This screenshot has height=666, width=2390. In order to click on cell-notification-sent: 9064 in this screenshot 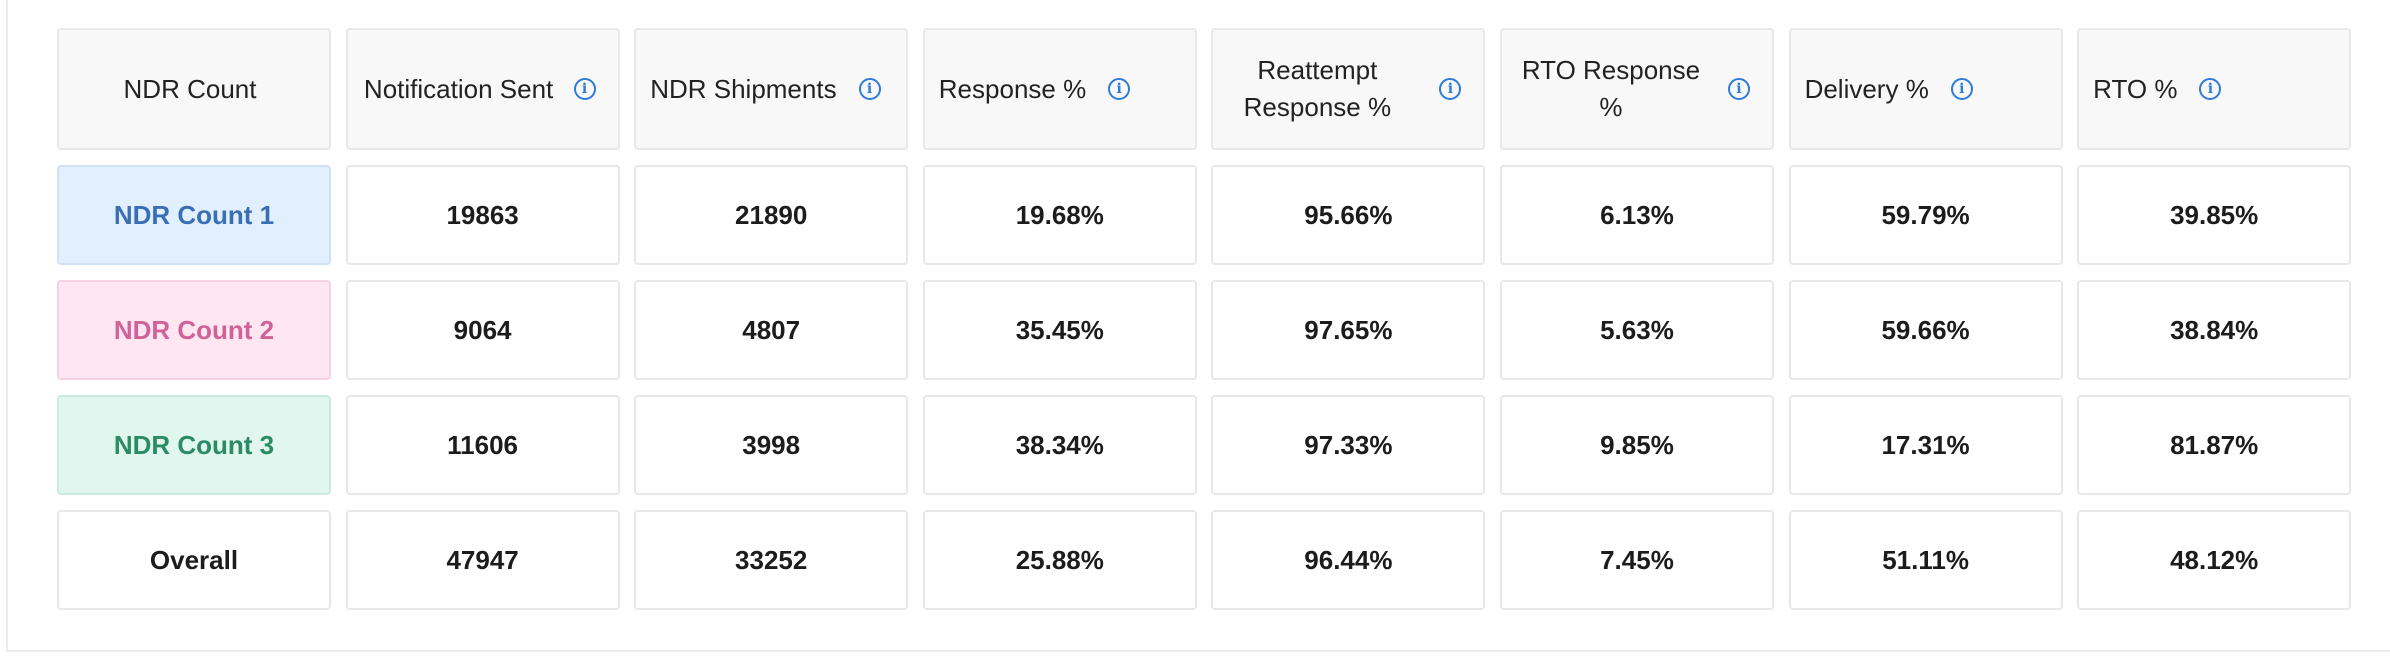, I will do `click(482, 330)`.